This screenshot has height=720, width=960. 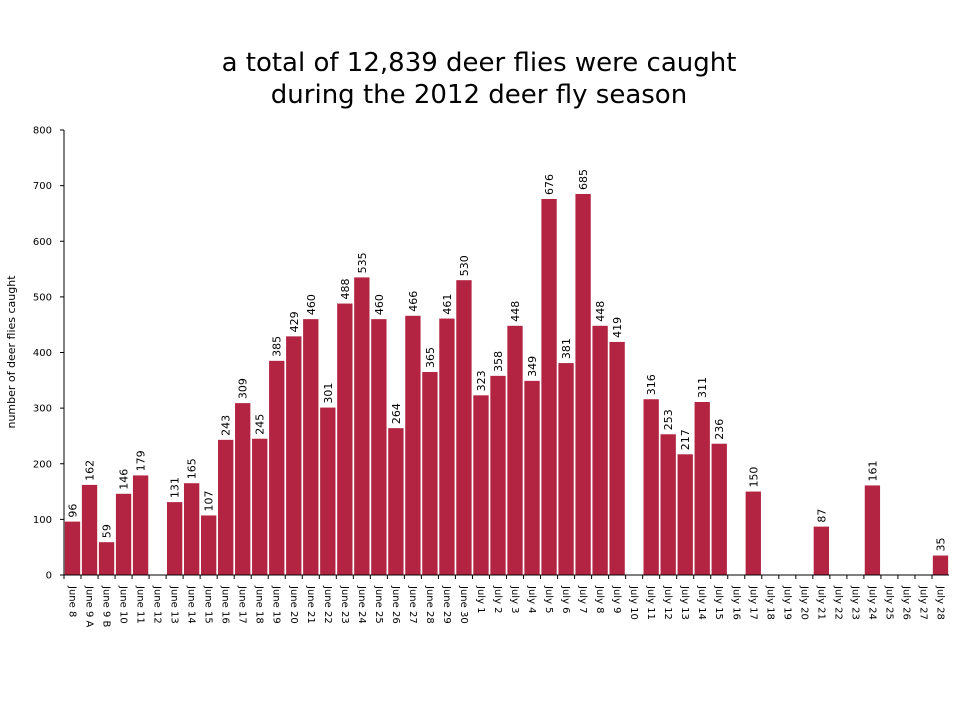 I want to click on data-label: 96, so click(x=73, y=511).